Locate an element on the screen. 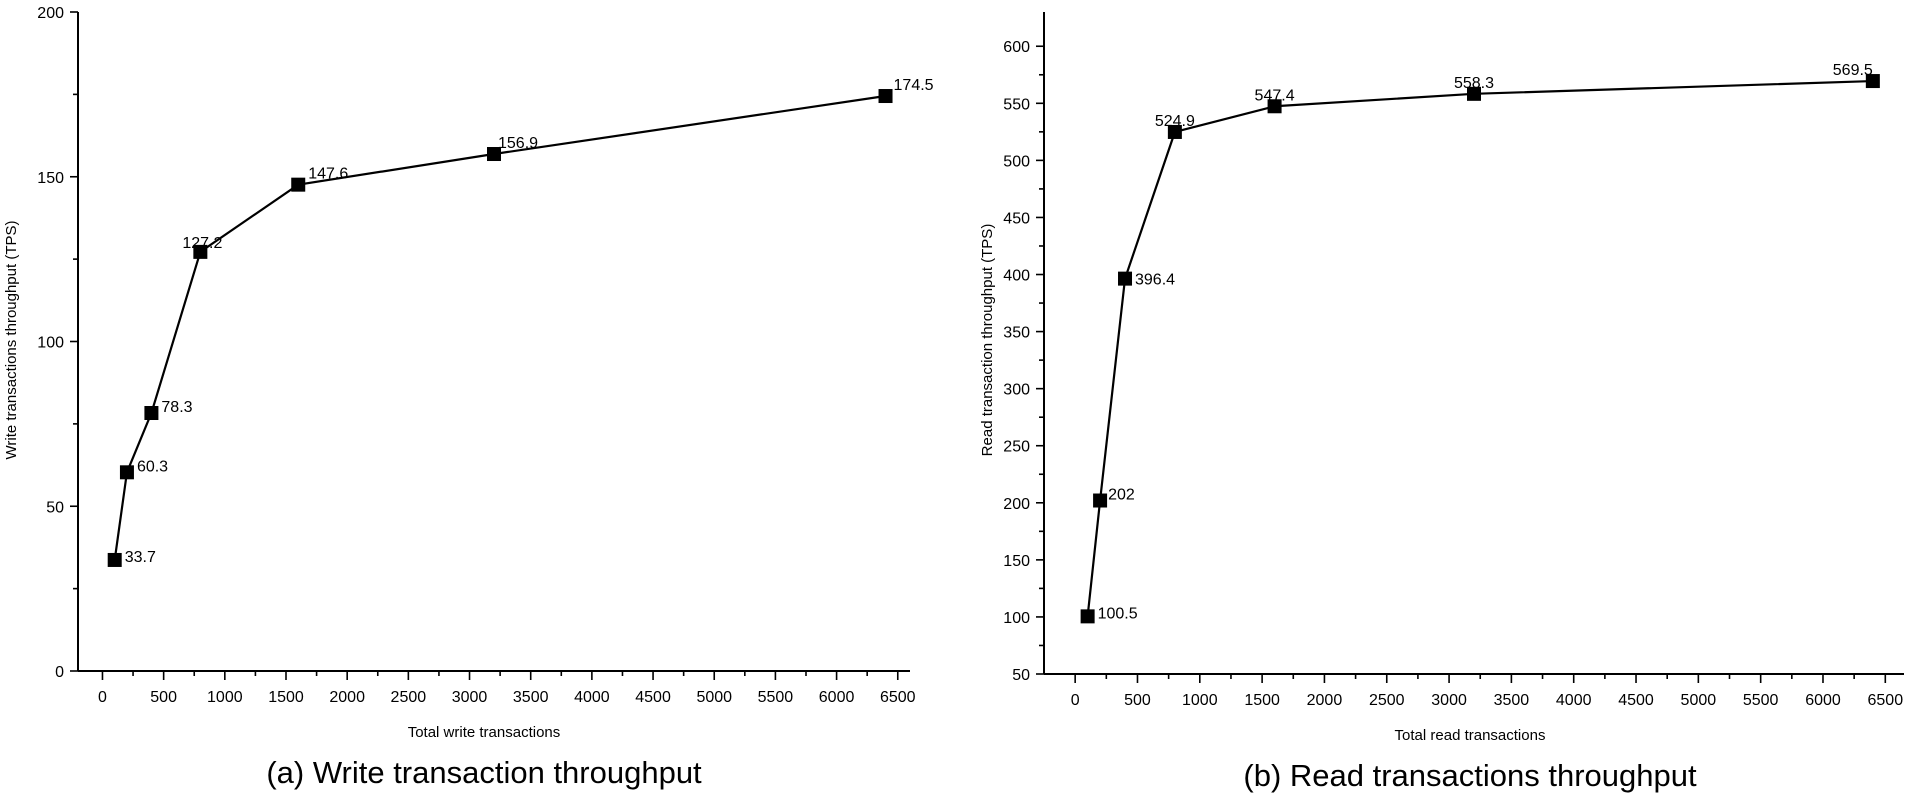 This screenshot has width=1905, height=799. x-axis-title: Total read transactions is located at coordinates (1470, 735).